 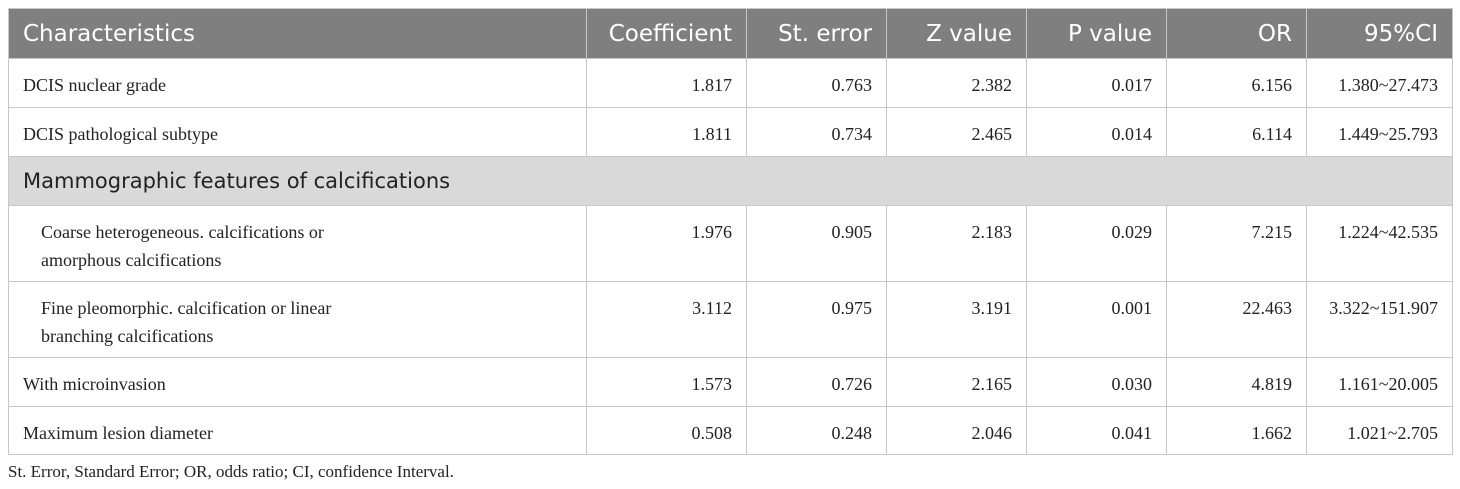 What do you see at coordinates (956, 430) in the screenshot?
I see `value-cell: 2.046` at bounding box center [956, 430].